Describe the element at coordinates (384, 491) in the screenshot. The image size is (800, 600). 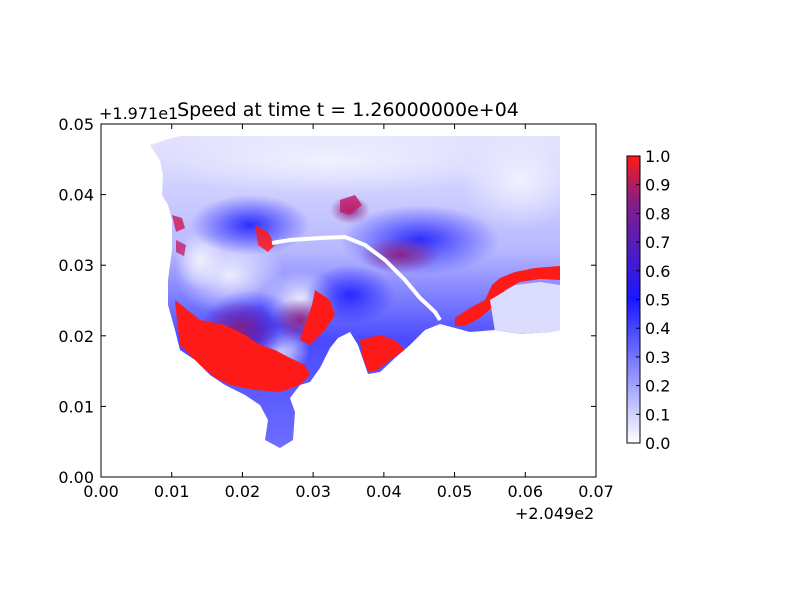
I see `x-tick-label: 0.04` at that location.